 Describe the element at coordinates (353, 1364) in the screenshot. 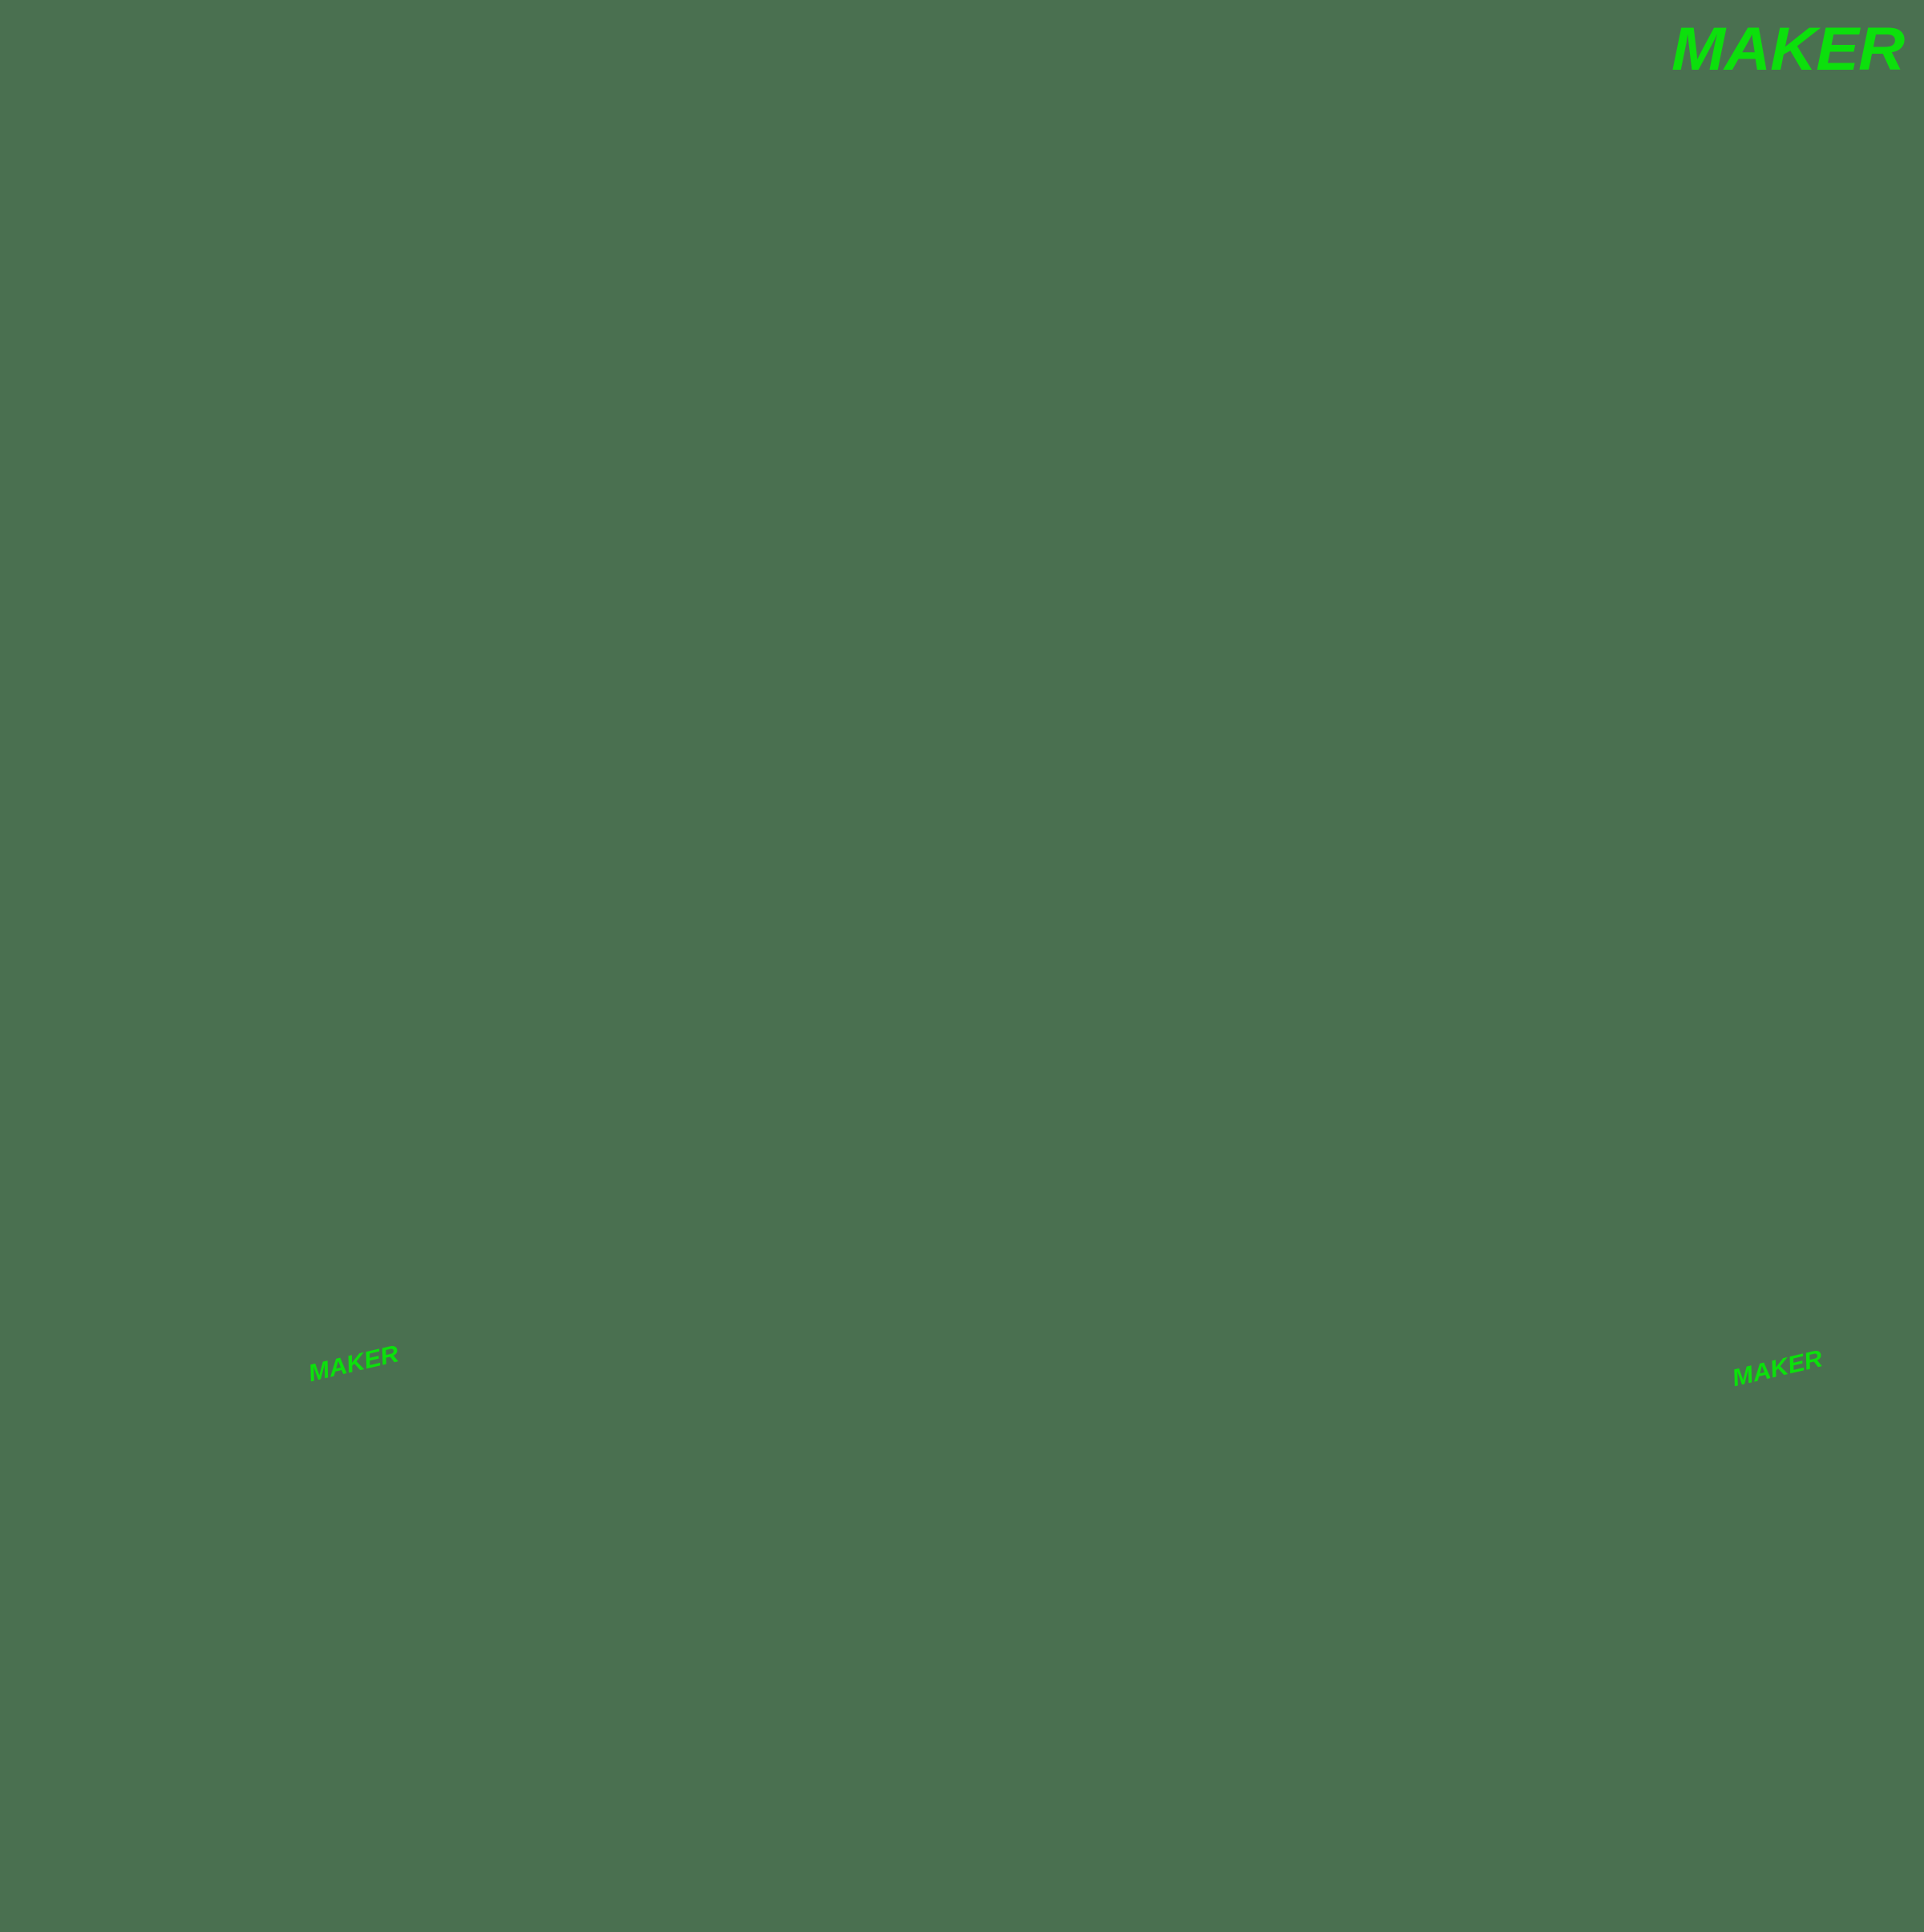

I see `maker-watermark-left: MAKER` at that location.